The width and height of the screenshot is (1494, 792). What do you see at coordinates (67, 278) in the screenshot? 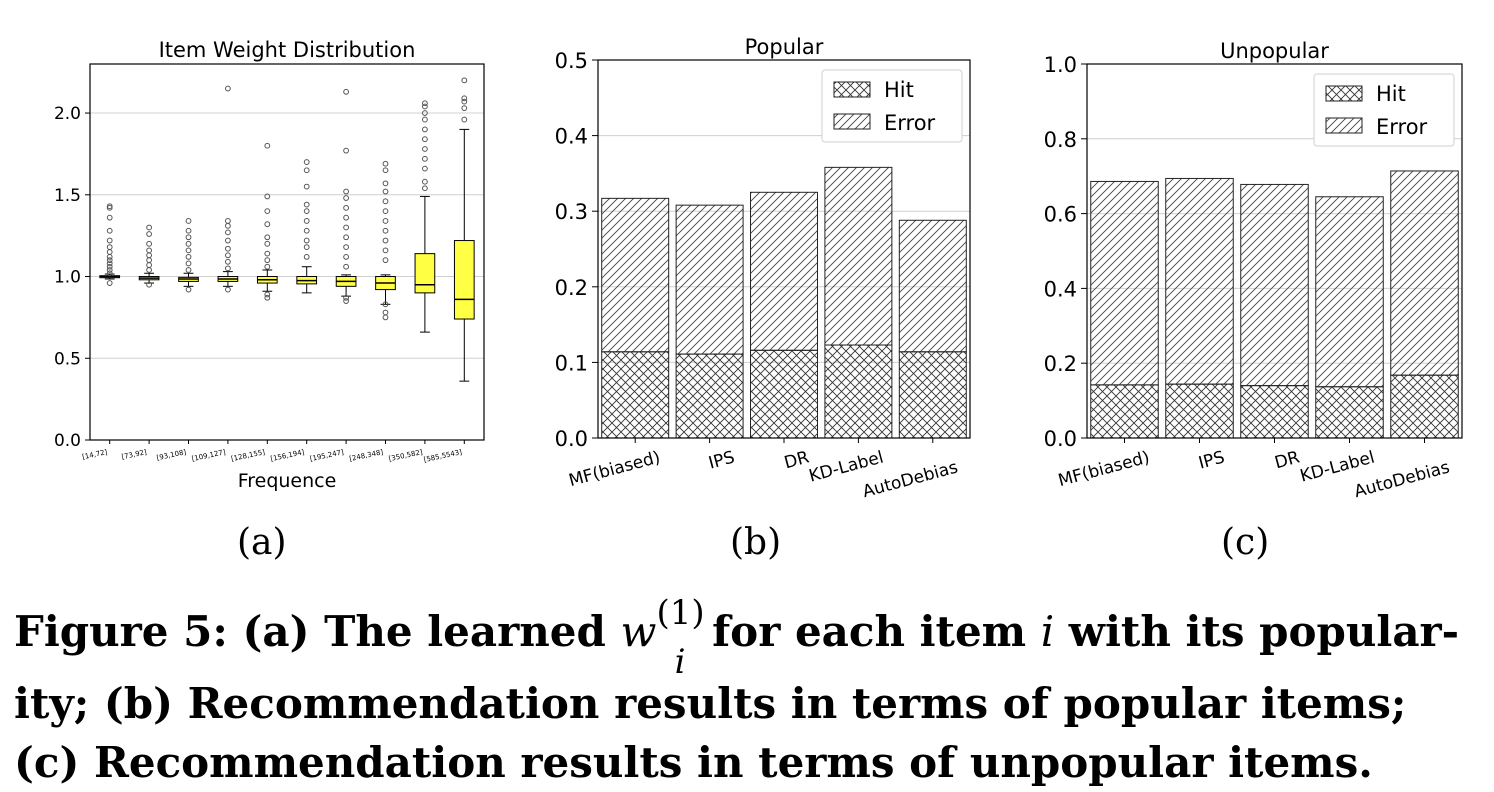
I see `y-tick-label: 1.0` at bounding box center [67, 278].